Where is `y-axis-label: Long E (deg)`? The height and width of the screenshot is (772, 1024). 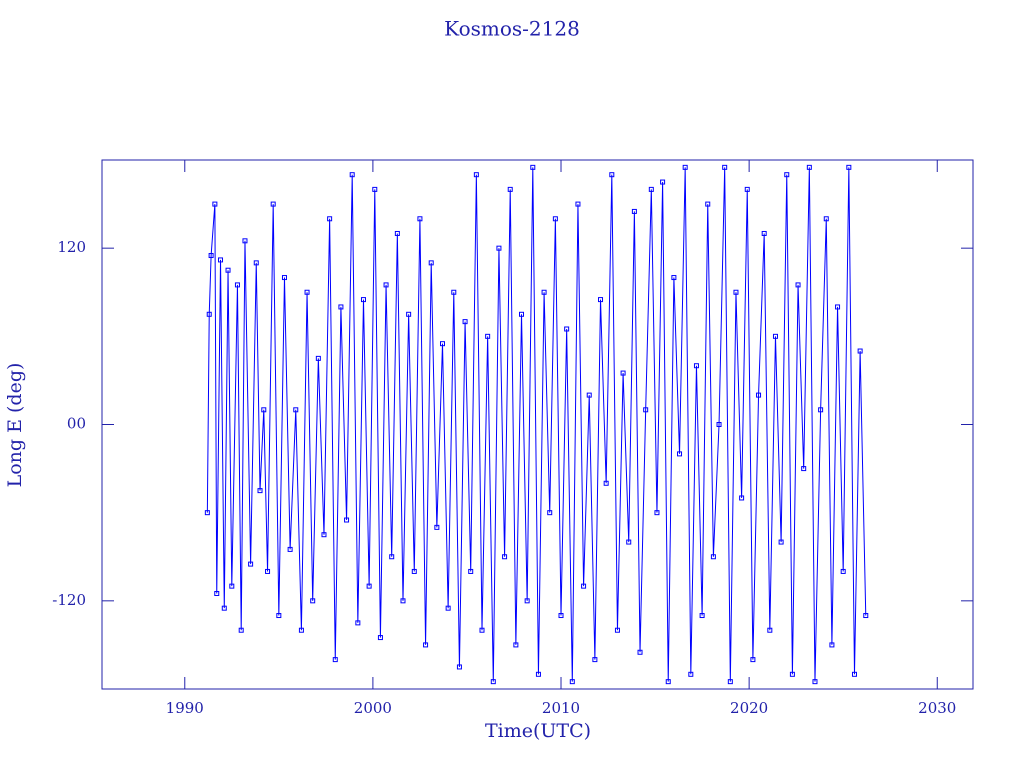 y-axis-label: Long E (deg) is located at coordinates (15, 425).